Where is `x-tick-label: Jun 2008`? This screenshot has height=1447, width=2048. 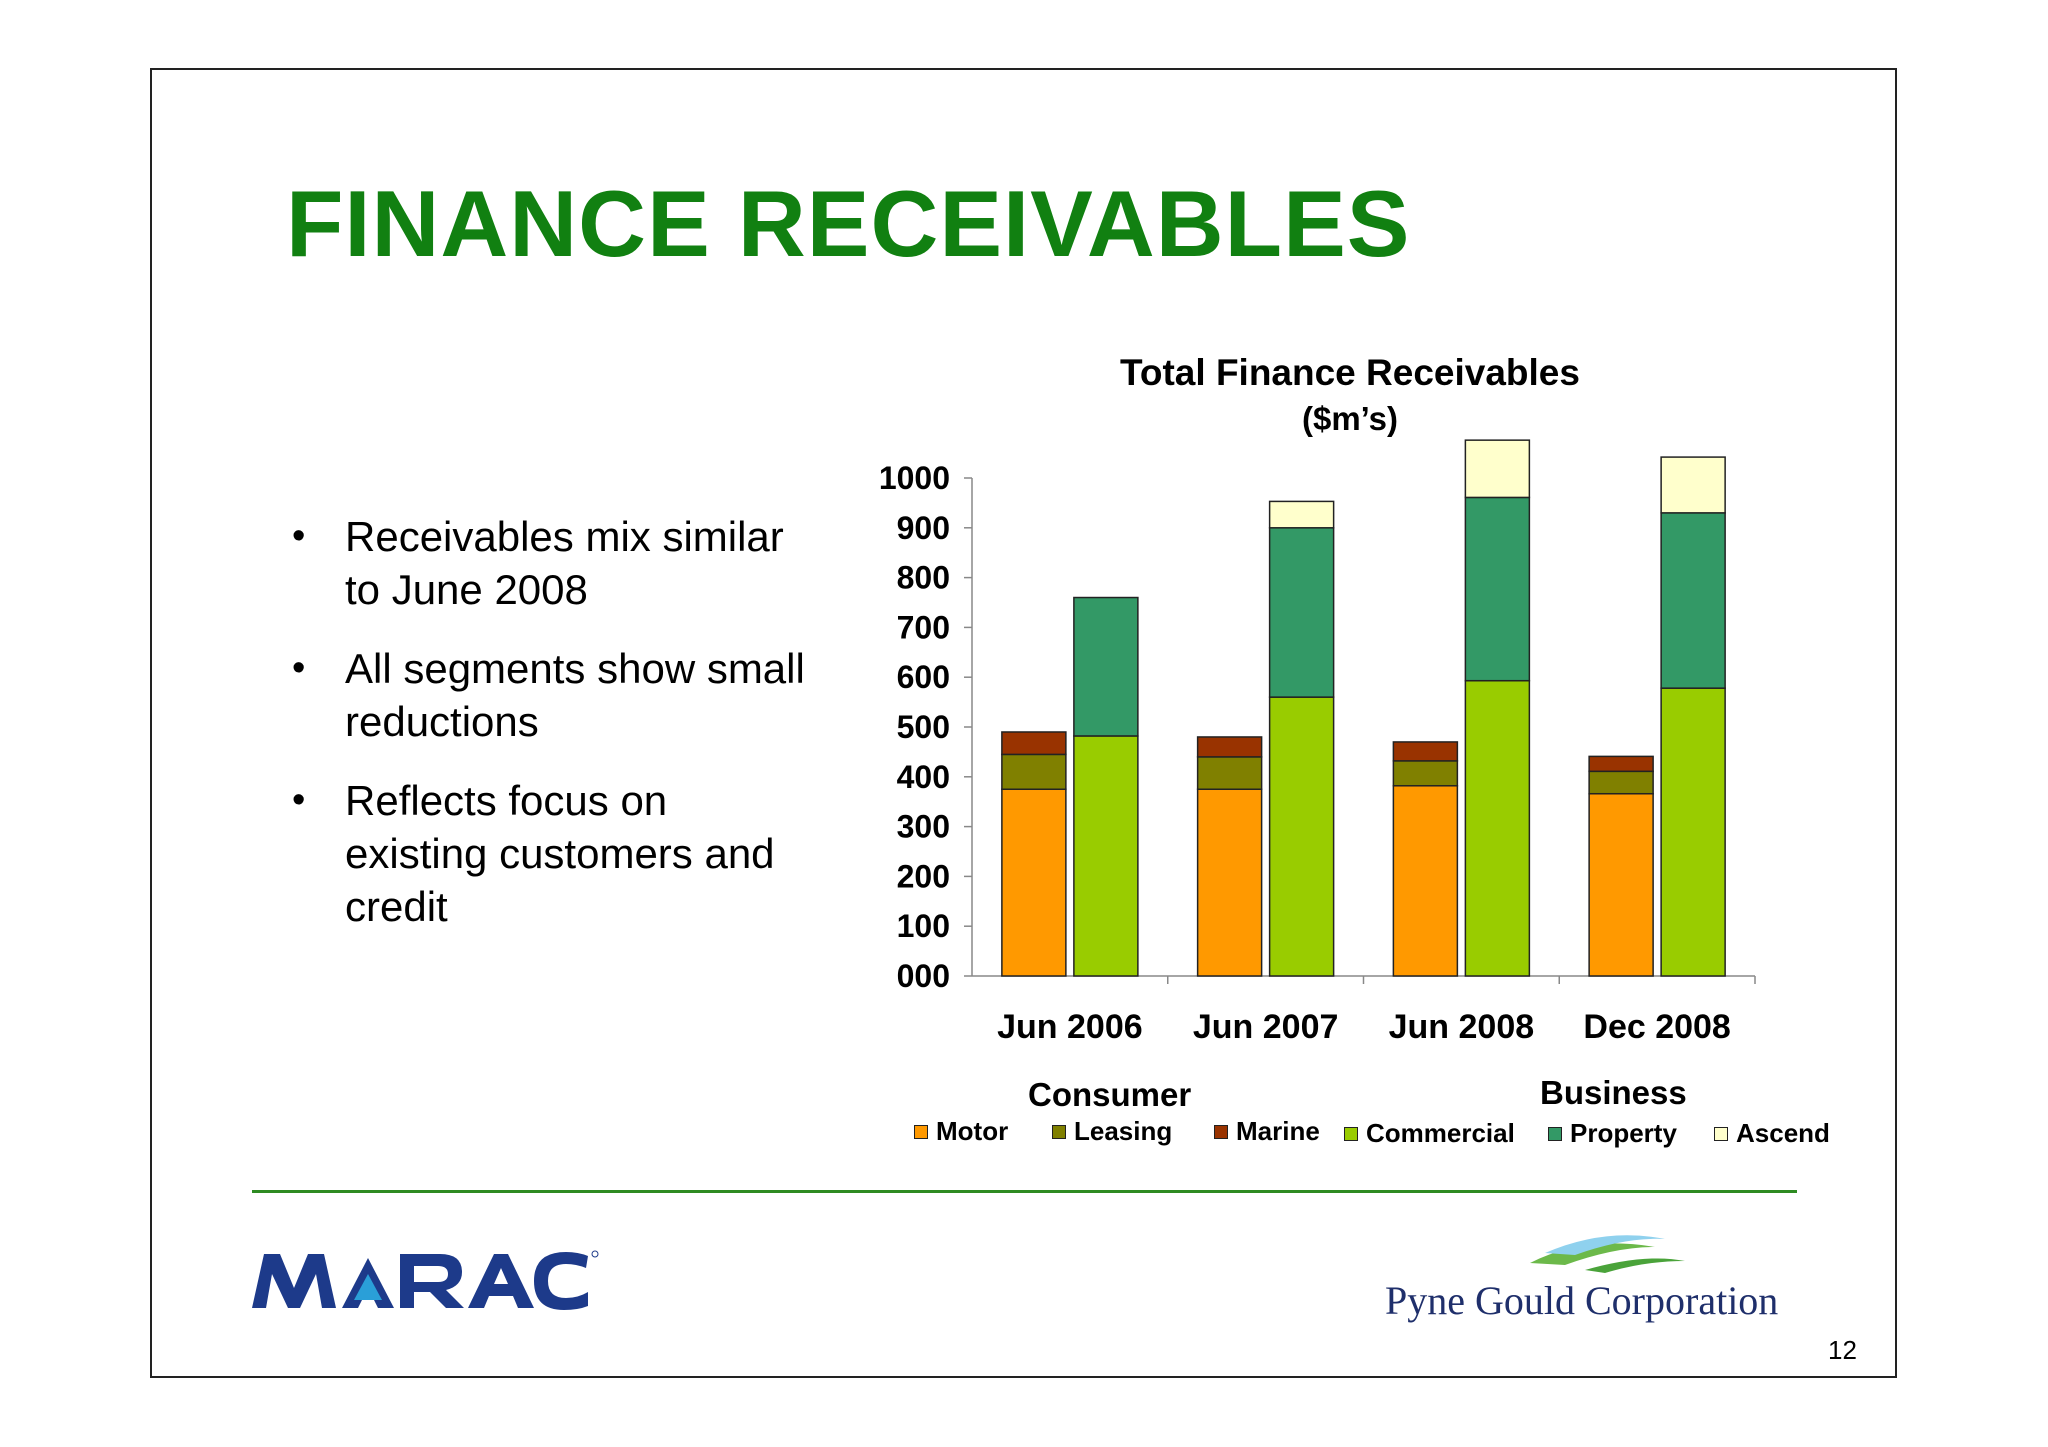 x-tick-label: Jun 2008 is located at coordinates (1462, 1027).